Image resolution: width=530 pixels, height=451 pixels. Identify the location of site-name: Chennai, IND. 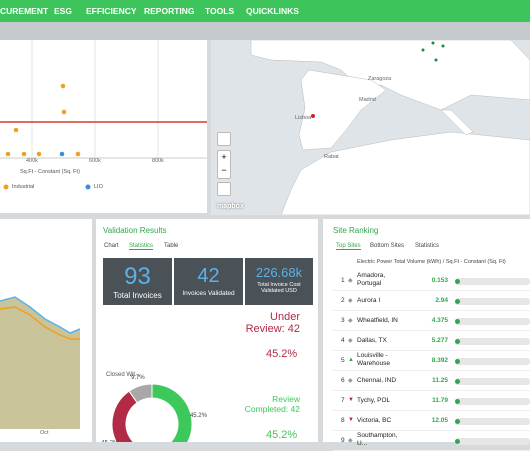
(377, 380).